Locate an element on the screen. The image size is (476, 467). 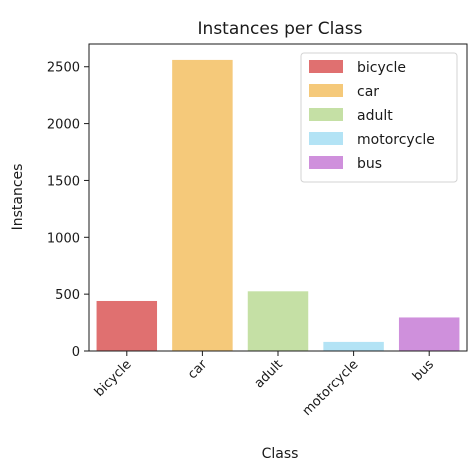
legend-swatch-bus is located at coordinates (326, 162).